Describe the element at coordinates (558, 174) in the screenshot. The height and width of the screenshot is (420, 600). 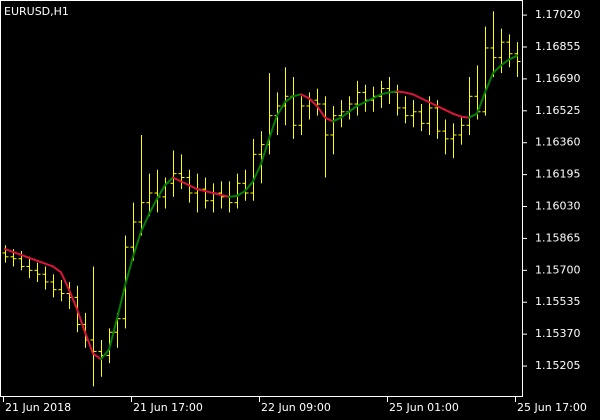
I see `y-tick-label: 1.16195` at that location.